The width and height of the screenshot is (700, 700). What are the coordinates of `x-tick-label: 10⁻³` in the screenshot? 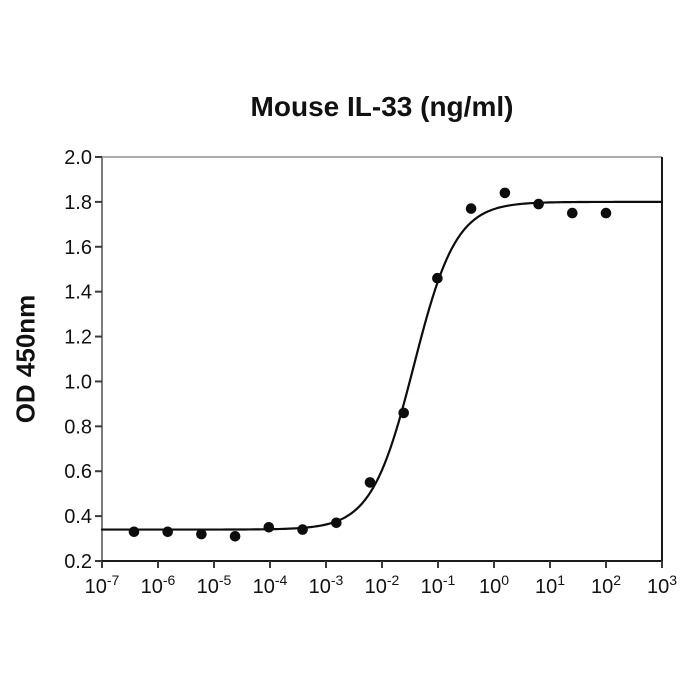 It's located at (326, 585).